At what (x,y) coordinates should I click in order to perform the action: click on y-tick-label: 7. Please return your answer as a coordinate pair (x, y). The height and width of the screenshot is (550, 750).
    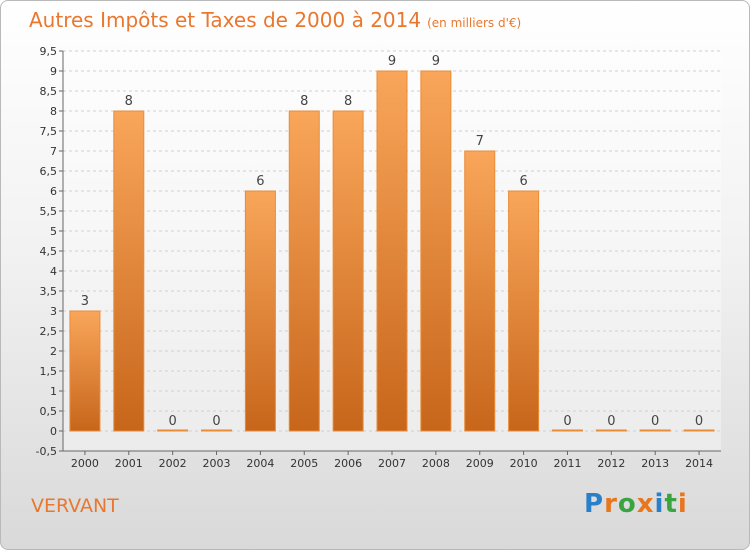
    Looking at the image, I should click on (53, 151).